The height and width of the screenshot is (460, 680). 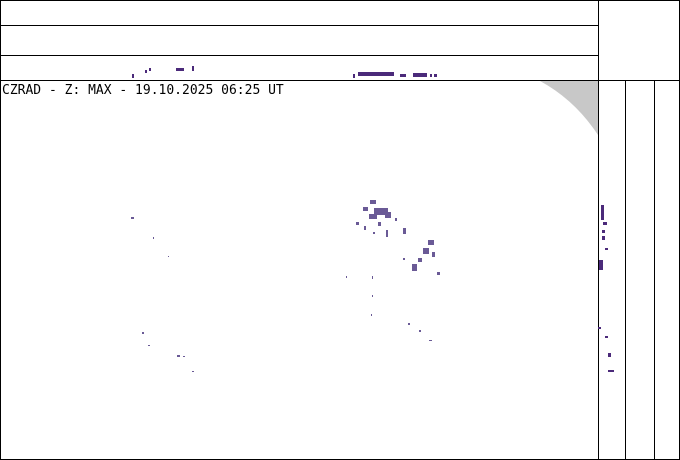 I want to click on coverage-edge, so click(x=569, y=108).